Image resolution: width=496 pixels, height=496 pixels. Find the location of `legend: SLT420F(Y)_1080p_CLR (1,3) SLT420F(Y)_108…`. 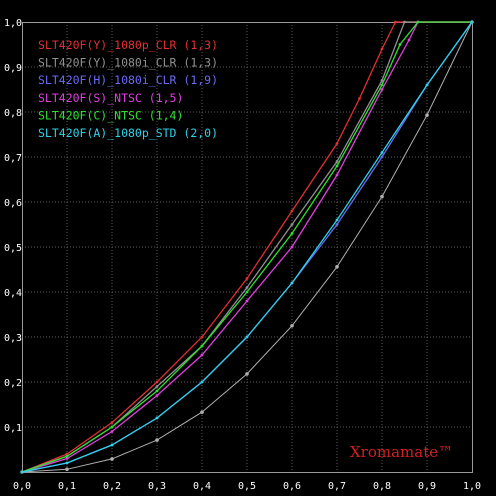

legend: SLT420F(Y)_1080p_CLR (1,3) SLT420F(Y)_108… is located at coordinates (128, 89).